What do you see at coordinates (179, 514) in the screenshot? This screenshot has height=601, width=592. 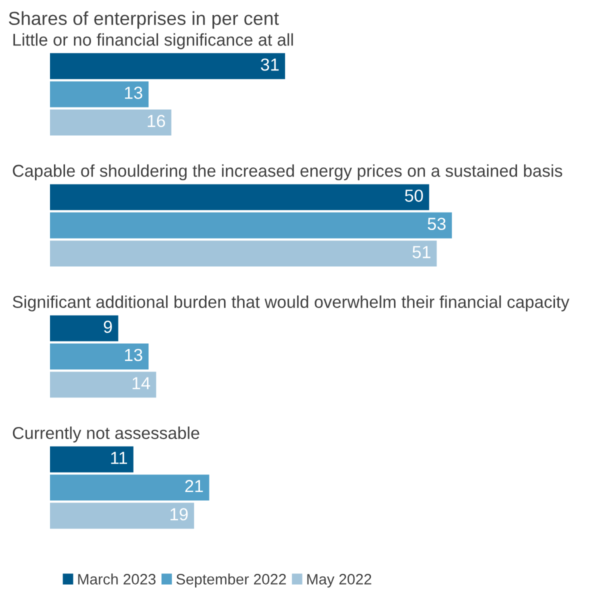 I see `data-label: 19` at bounding box center [179, 514].